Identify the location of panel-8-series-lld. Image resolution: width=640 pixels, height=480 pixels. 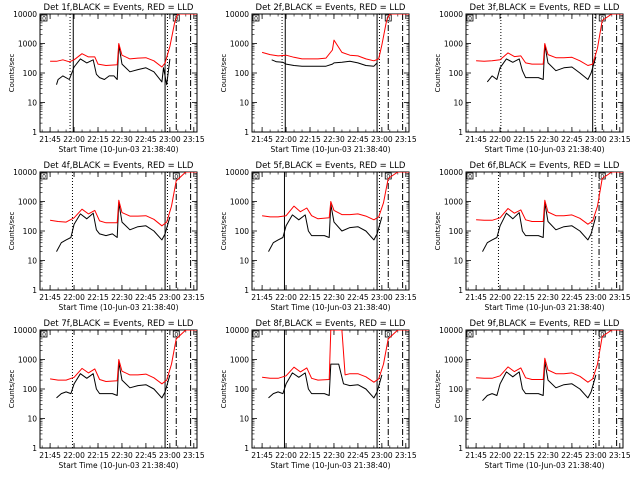
(335, 356).